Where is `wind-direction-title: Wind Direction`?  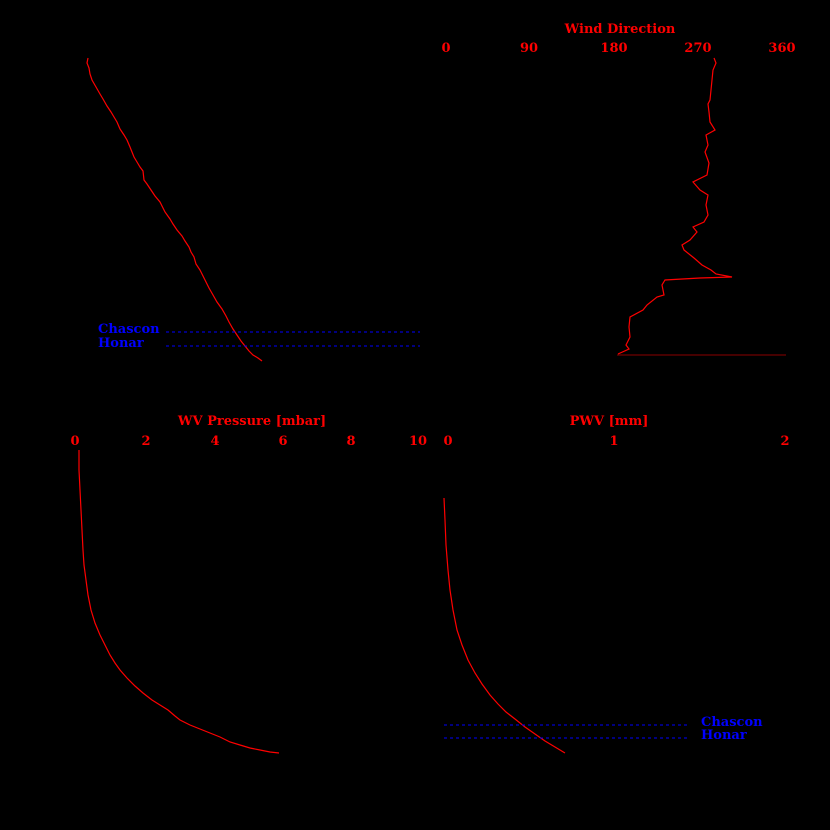
wind-direction-title: Wind Direction is located at coordinates (620, 29).